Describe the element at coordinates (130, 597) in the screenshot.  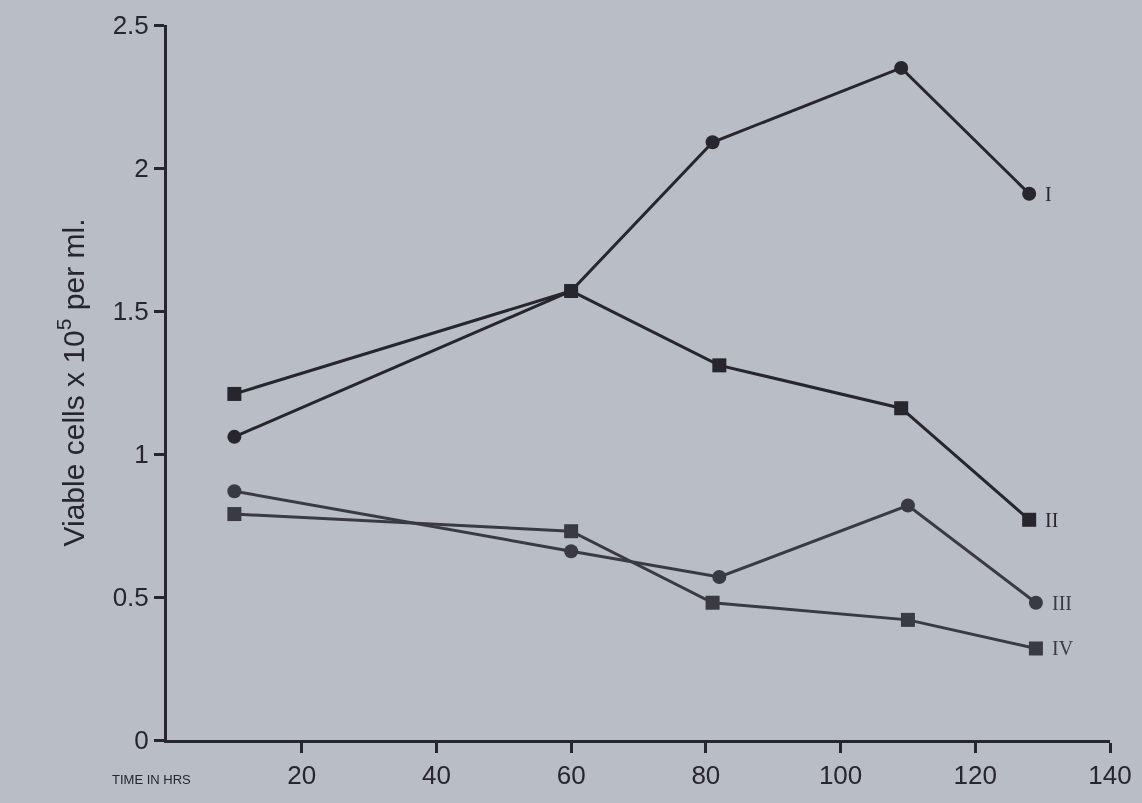
I see `y-tick-label: 0.5` at that location.